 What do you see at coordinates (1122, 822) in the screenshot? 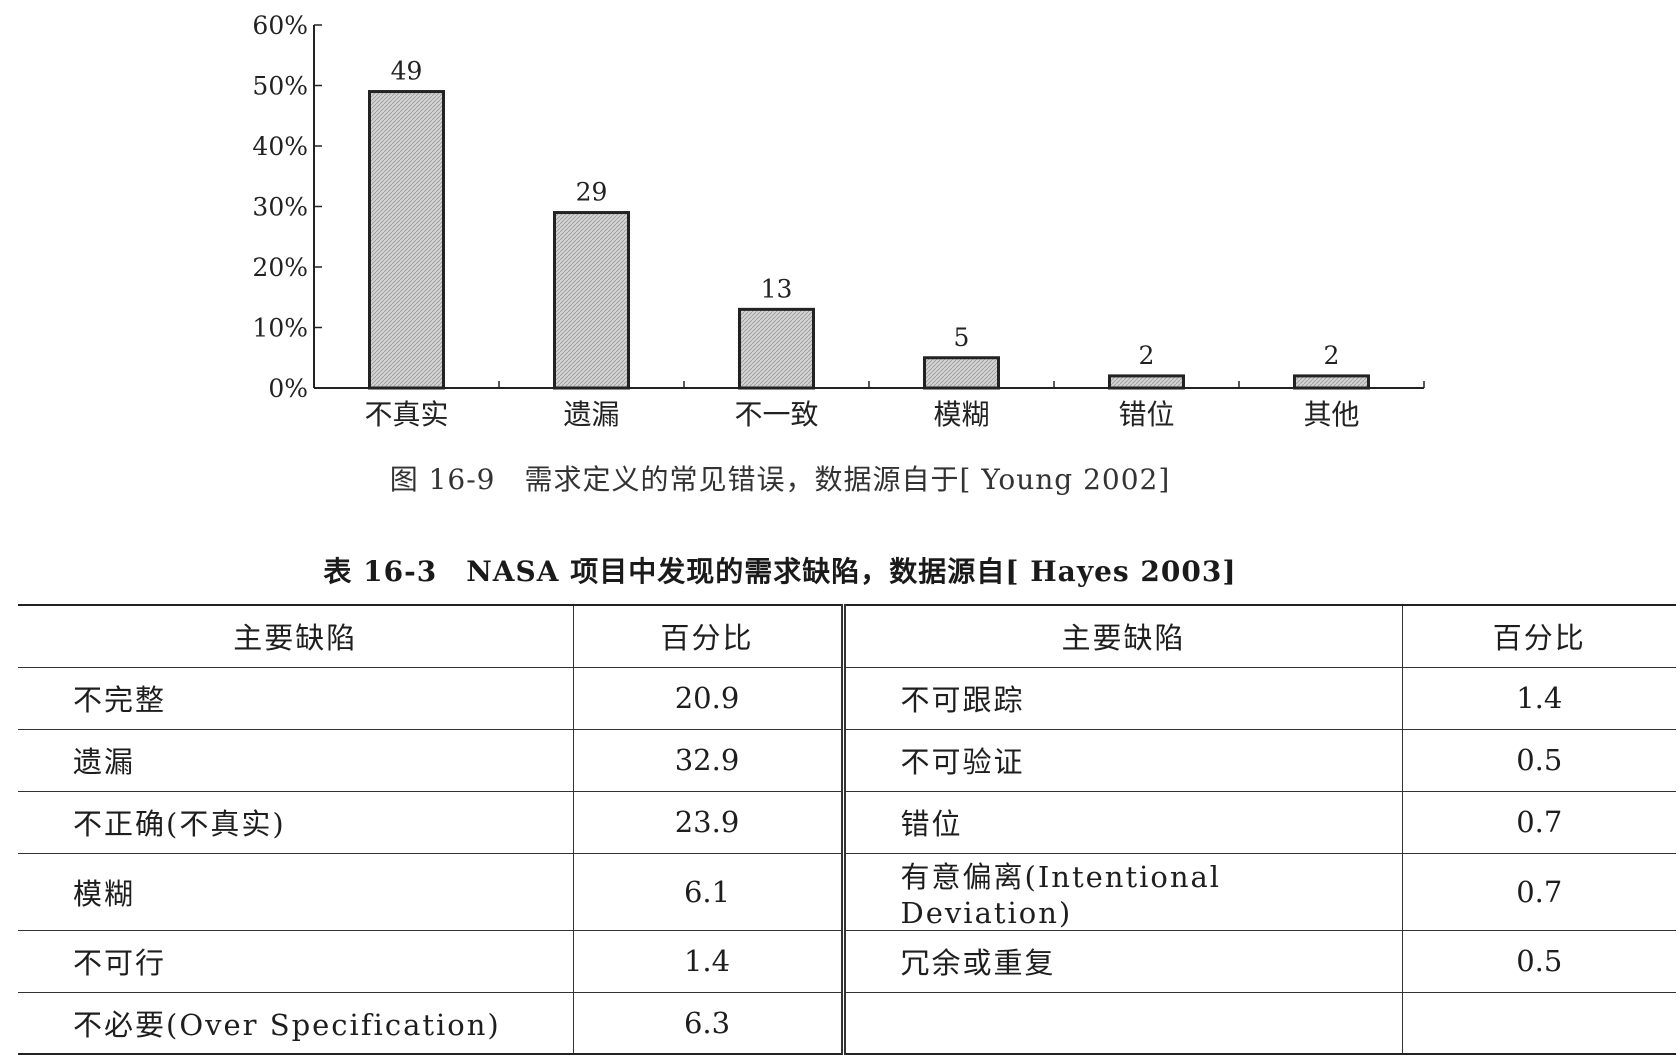
I see `defect-name: 错位` at bounding box center [1122, 822].